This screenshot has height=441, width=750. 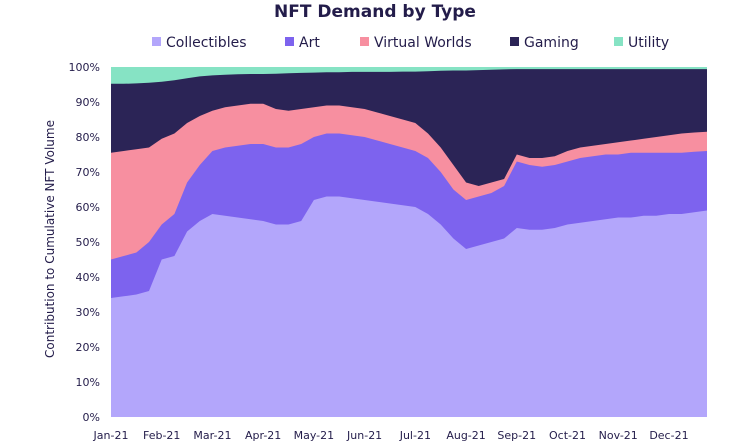 What do you see at coordinates (84, 67) in the screenshot?
I see `y-tick-label: 100%` at bounding box center [84, 67].